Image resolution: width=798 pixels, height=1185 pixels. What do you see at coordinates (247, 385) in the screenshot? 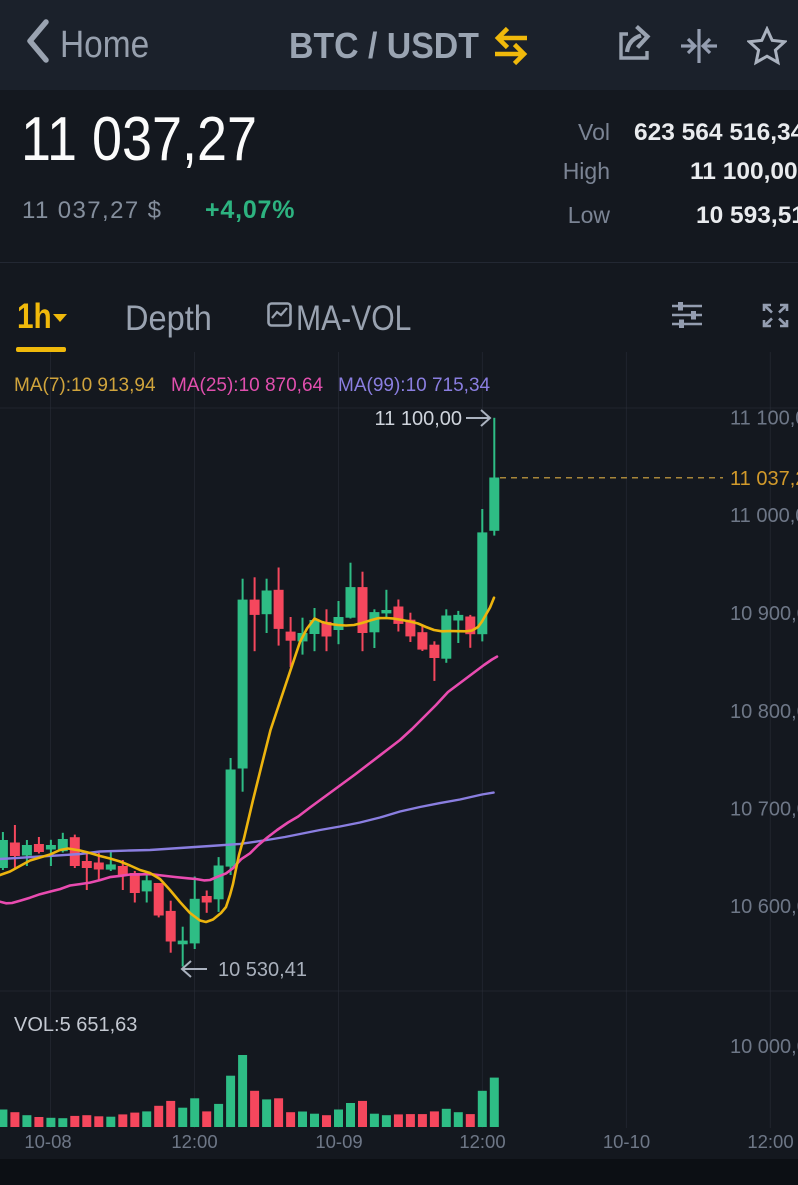
I see `svg-text: MA(25):10 870,64` at bounding box center [247, 385].